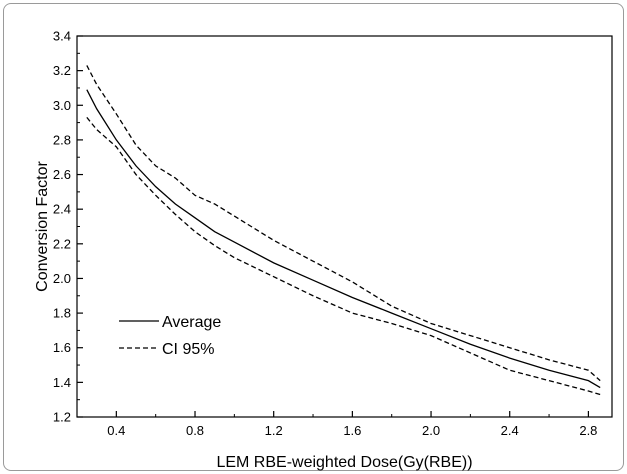  Describe the element at coordinates (62, 70) in the screenshot. I see `y-tick-label: 3.2` at that location.